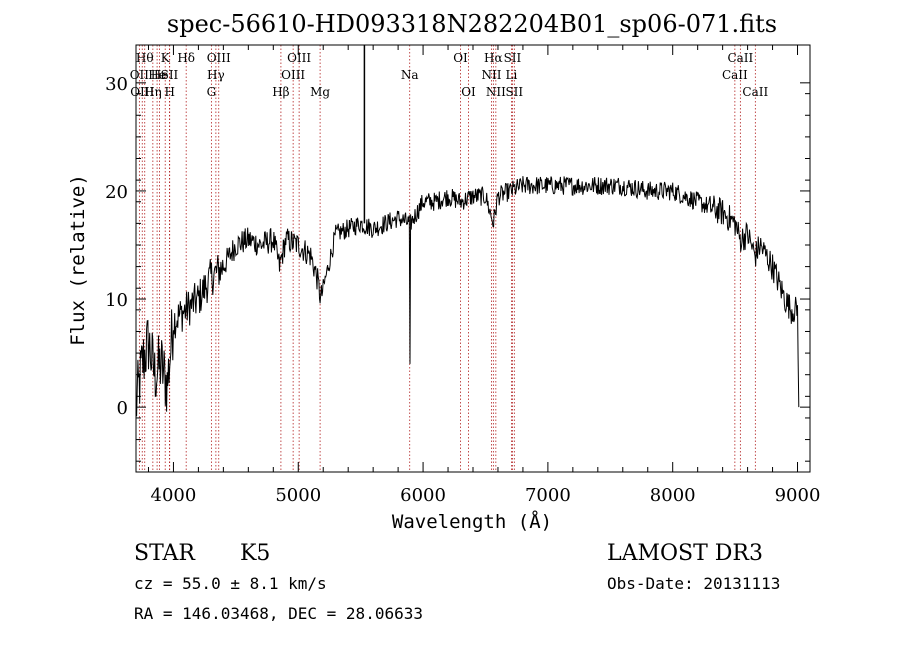 Image resolution: width=900 pixels, height=649 pixels. What do you see at coordinates (493, 58) in the screenshot?
I see `line-marker-label: Hα` at bounding box center [493, 58].